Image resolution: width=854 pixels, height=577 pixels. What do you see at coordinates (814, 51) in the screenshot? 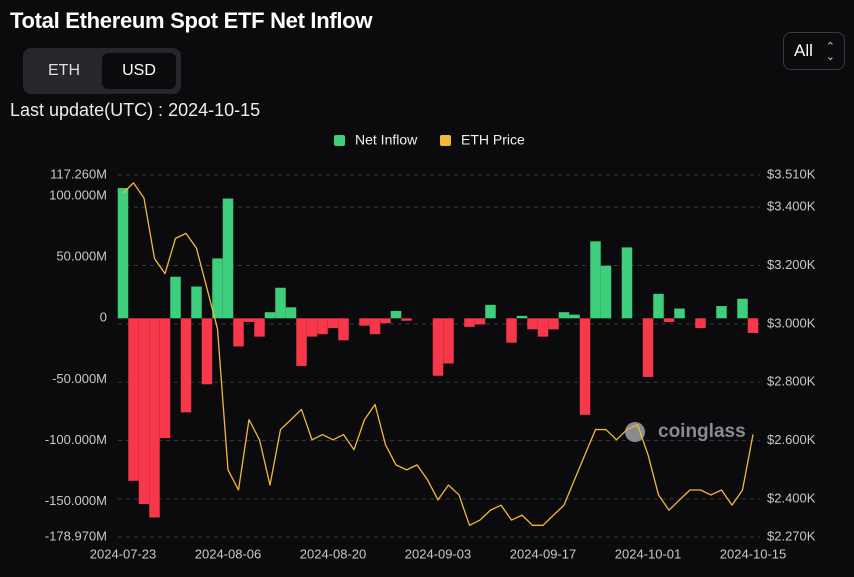
I see `range-select: All ⌃ ⌄` at bounding box center [814, 51].